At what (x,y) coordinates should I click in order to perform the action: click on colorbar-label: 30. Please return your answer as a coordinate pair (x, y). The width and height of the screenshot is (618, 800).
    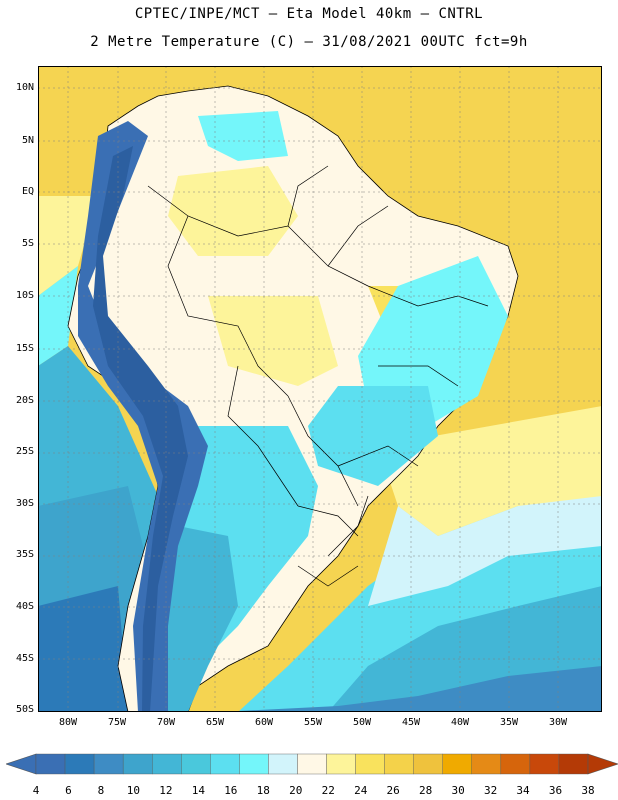
    Looking at the image, I should click on (458, 790).